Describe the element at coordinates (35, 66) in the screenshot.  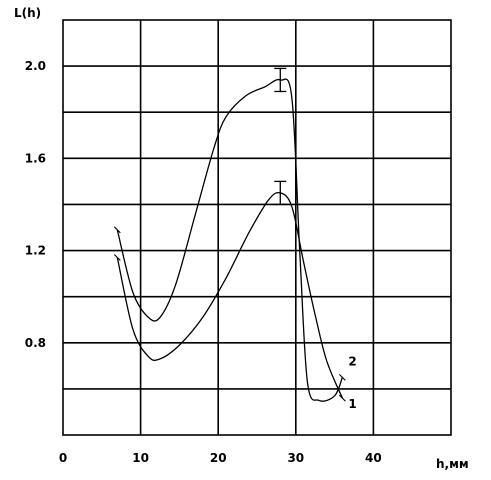
I see `y-tick-label: 2.0` at that location.